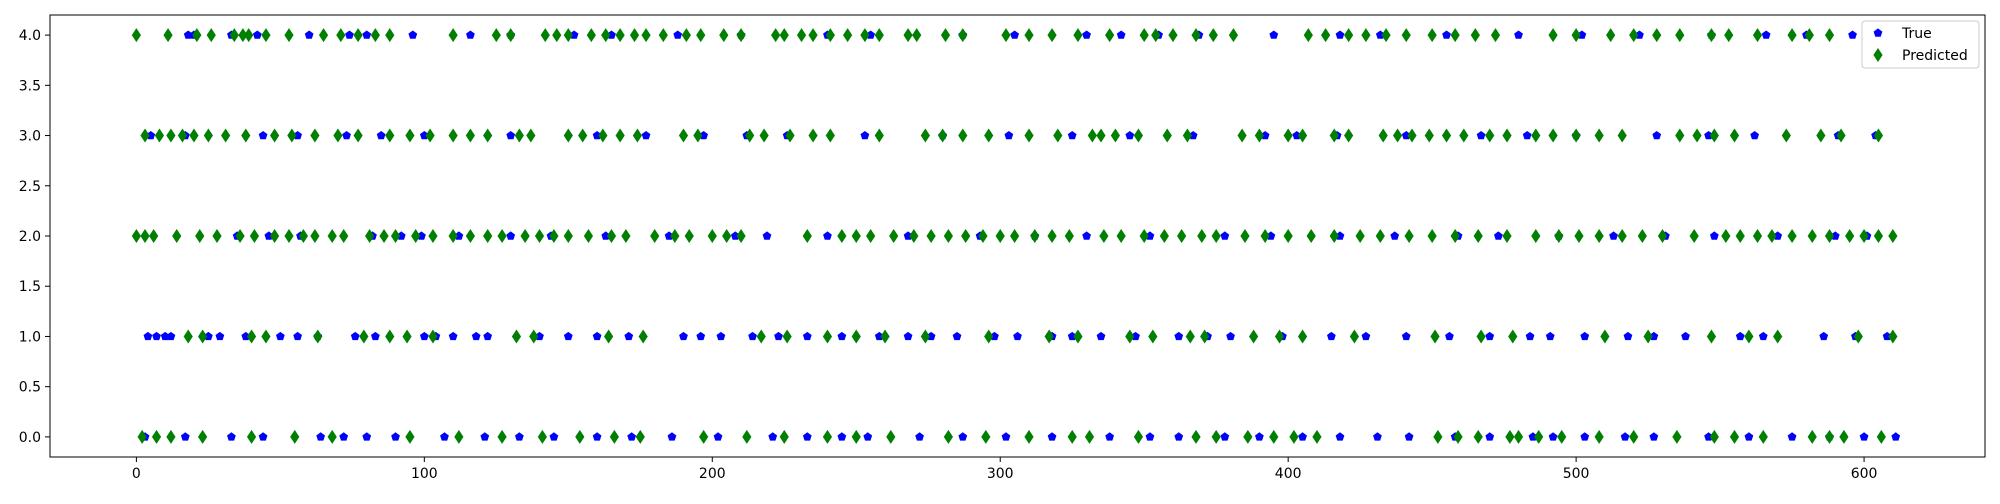 The image size is (2000, 504). Describe the element at coordinates (30, 137) in the screenshot. I see `y-tick-label: 3.0` at that location.